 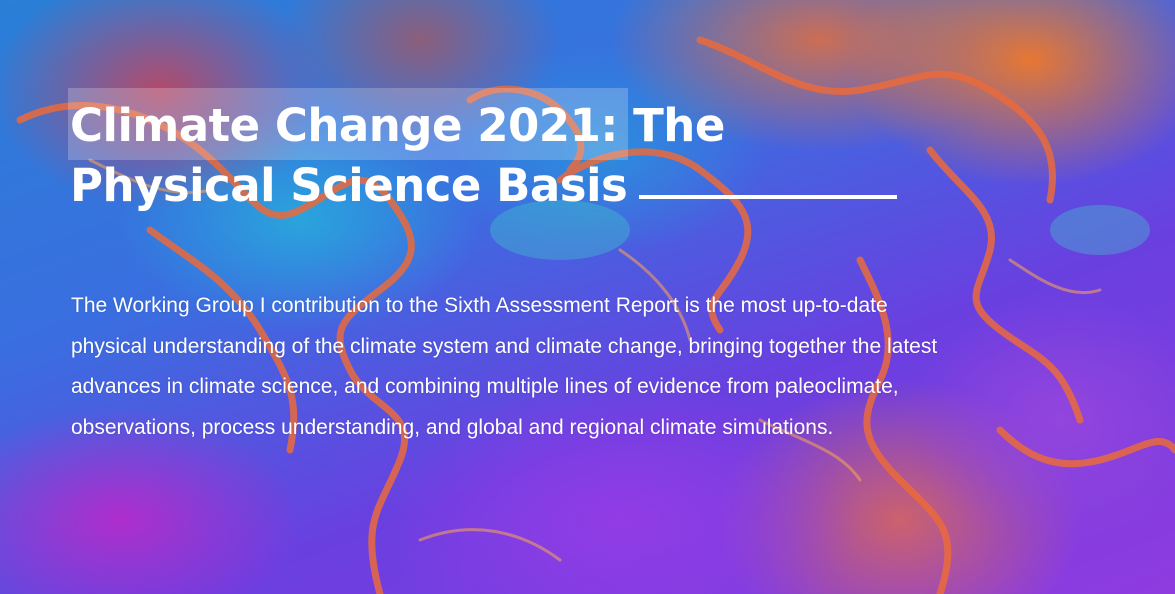 What do you see at coordinates (397, 125) in the screenshot?
I see `title-line-1: Climate Change 2021: The` at bounding box center [397, 125].